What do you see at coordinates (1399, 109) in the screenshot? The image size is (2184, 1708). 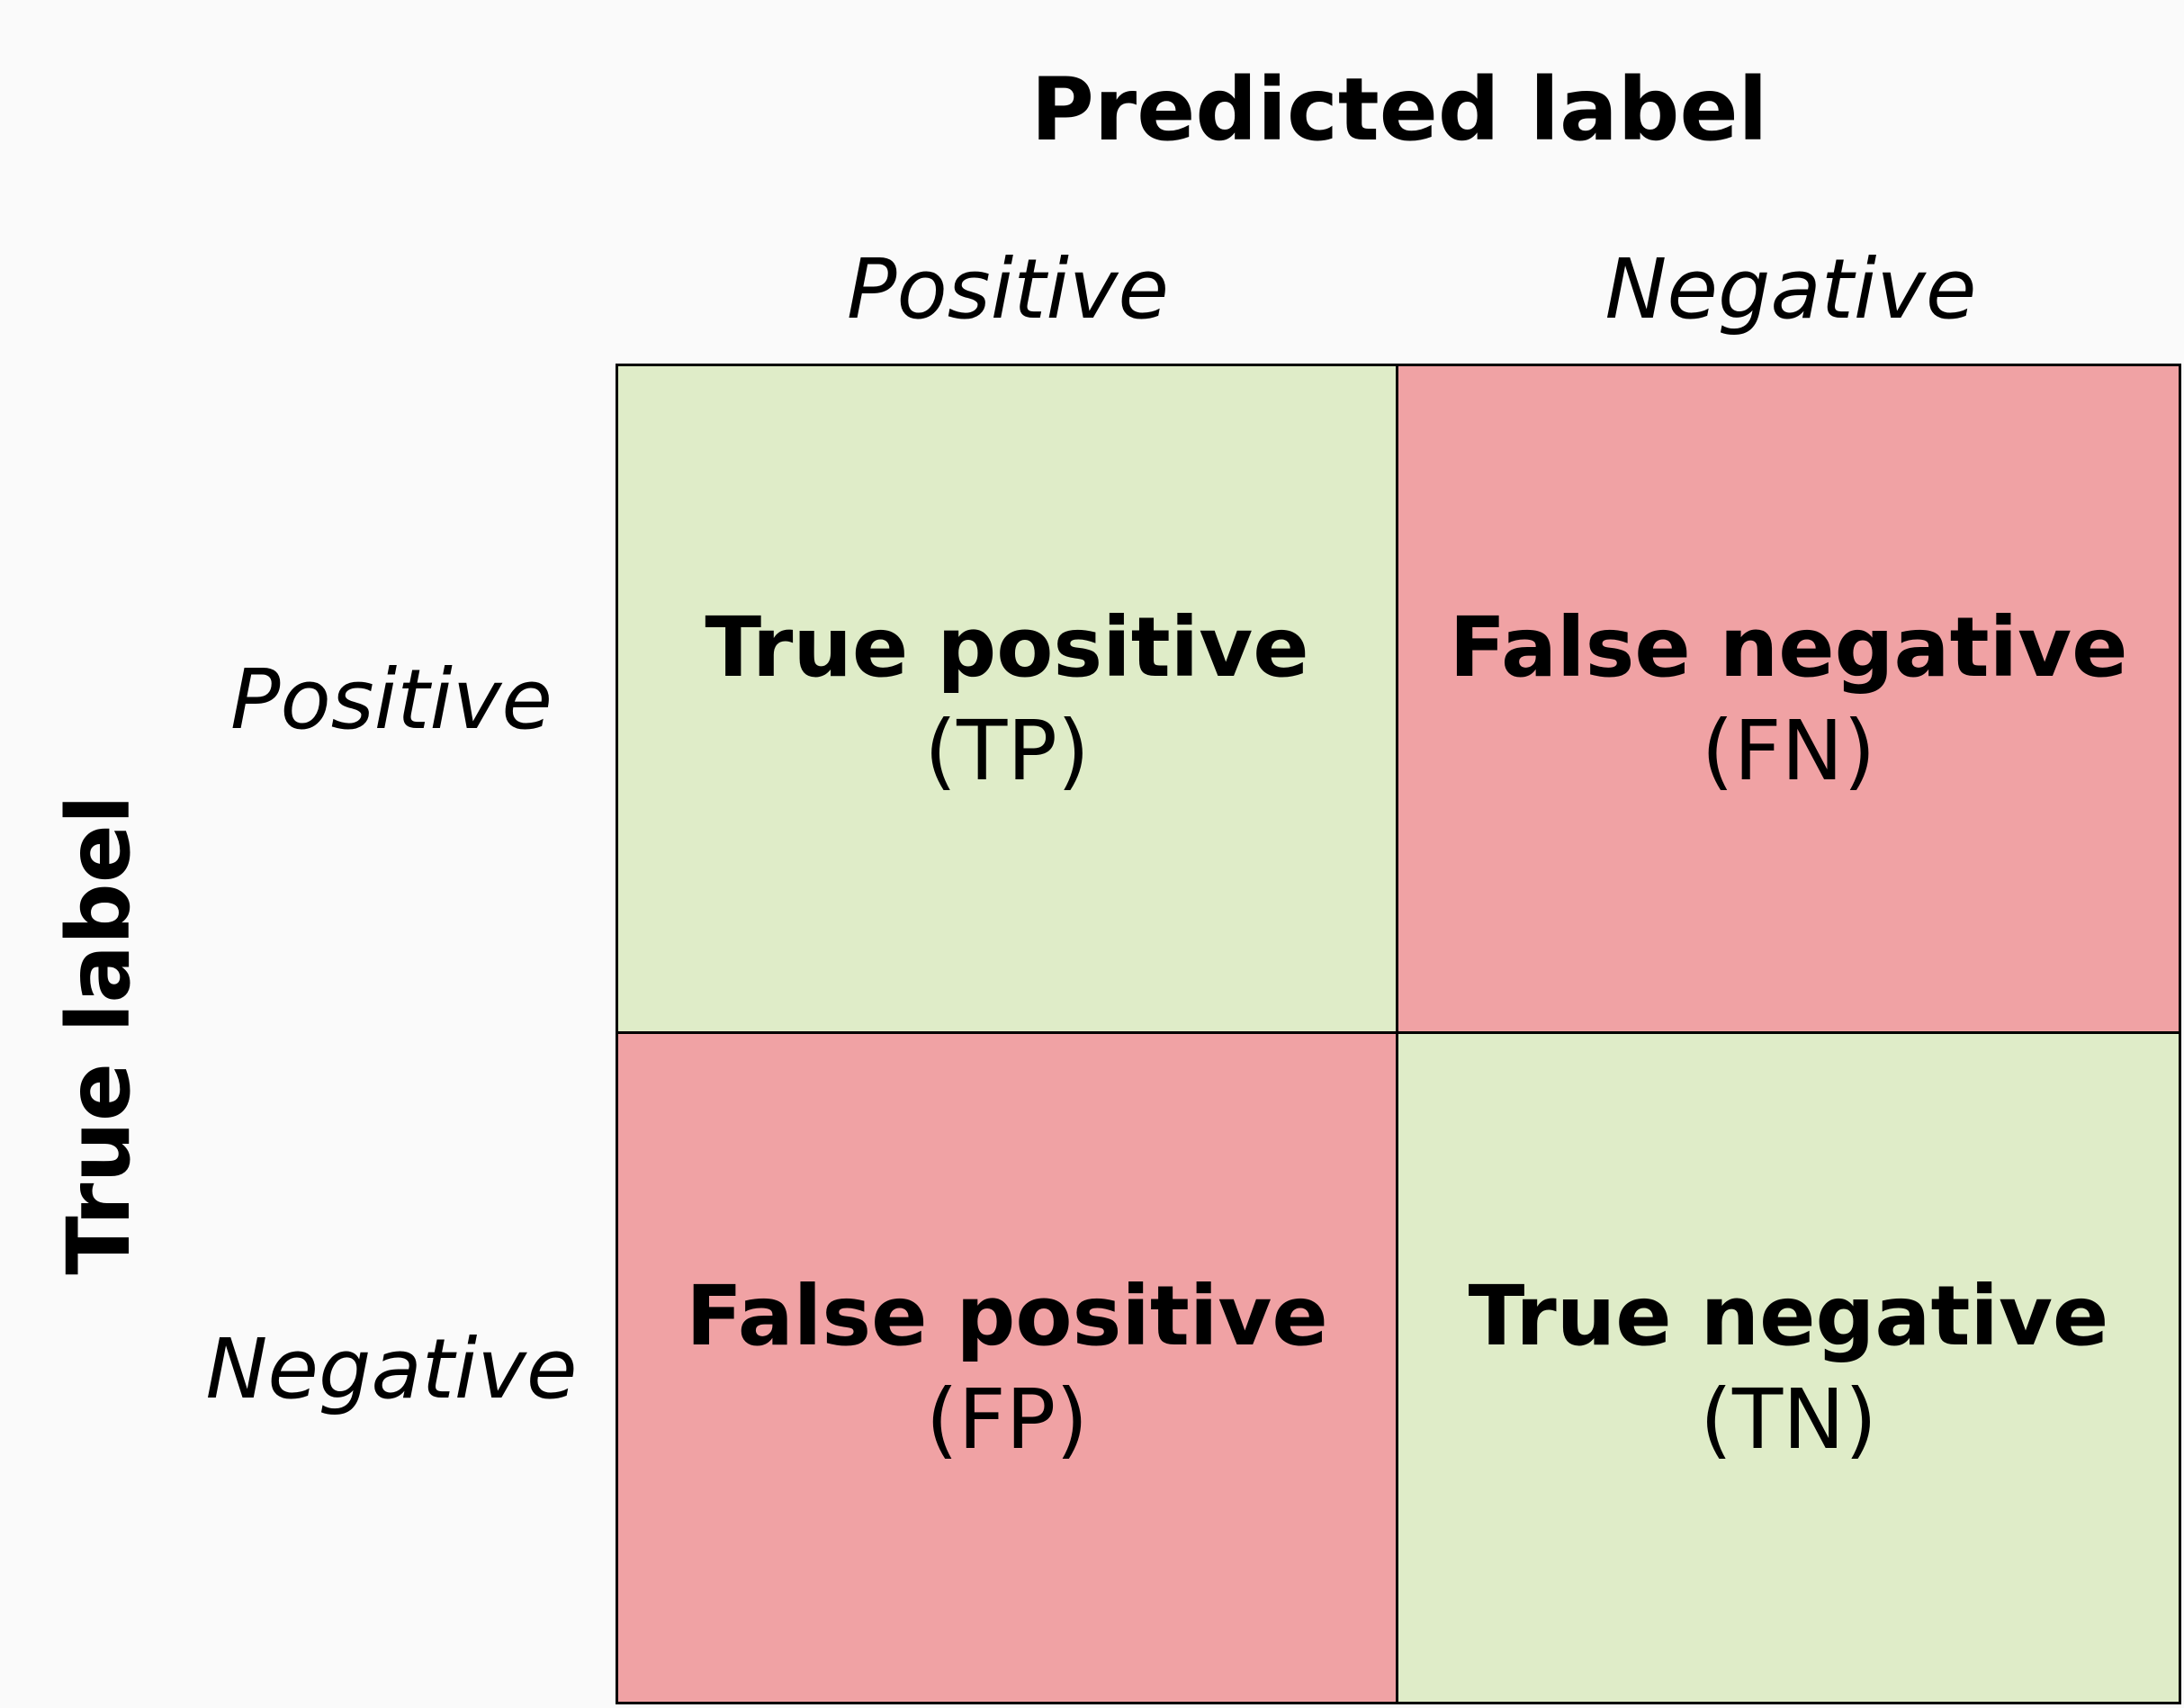 I see `predicted-label-title: Predicted label` at bounding box center [1399, 109].